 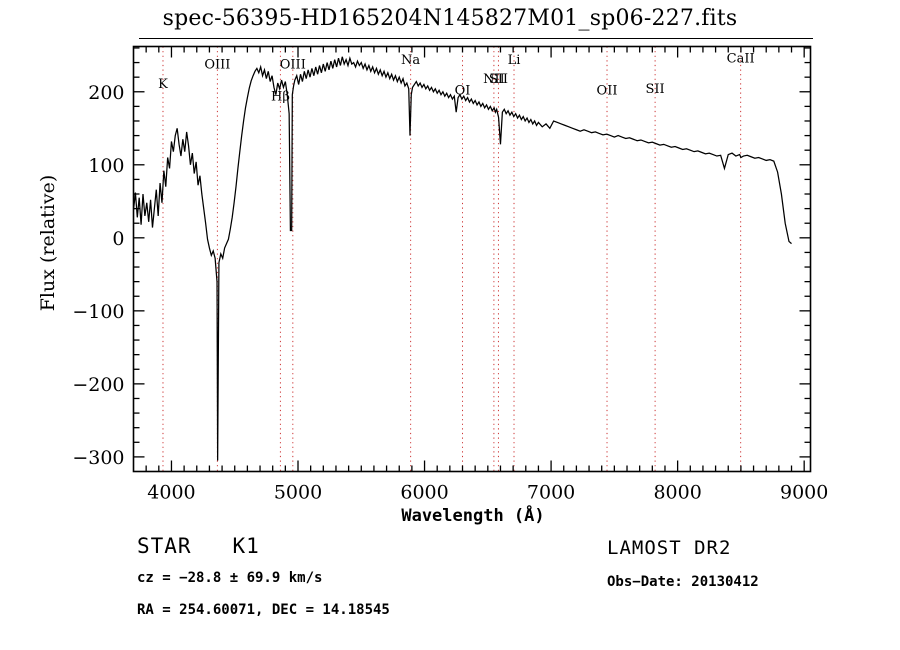 What do you see at coordinates (293, 64) in the screenshot?
I see `line-label-OIII-3: OIII` at bounding box center [293, 64].